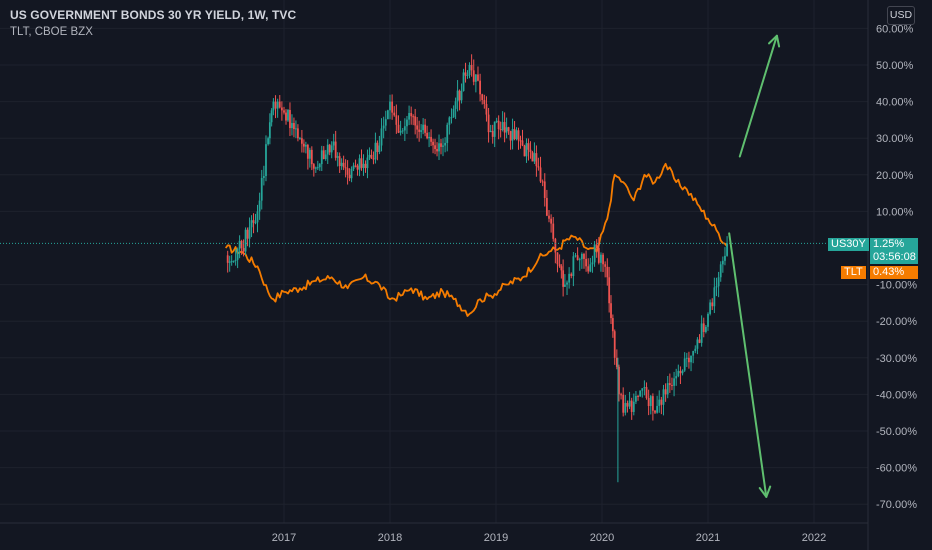 Image resolution: width=932 pixels, height=550 pixels. I want to click on x-tick-label: 2022, so click(814, 538).